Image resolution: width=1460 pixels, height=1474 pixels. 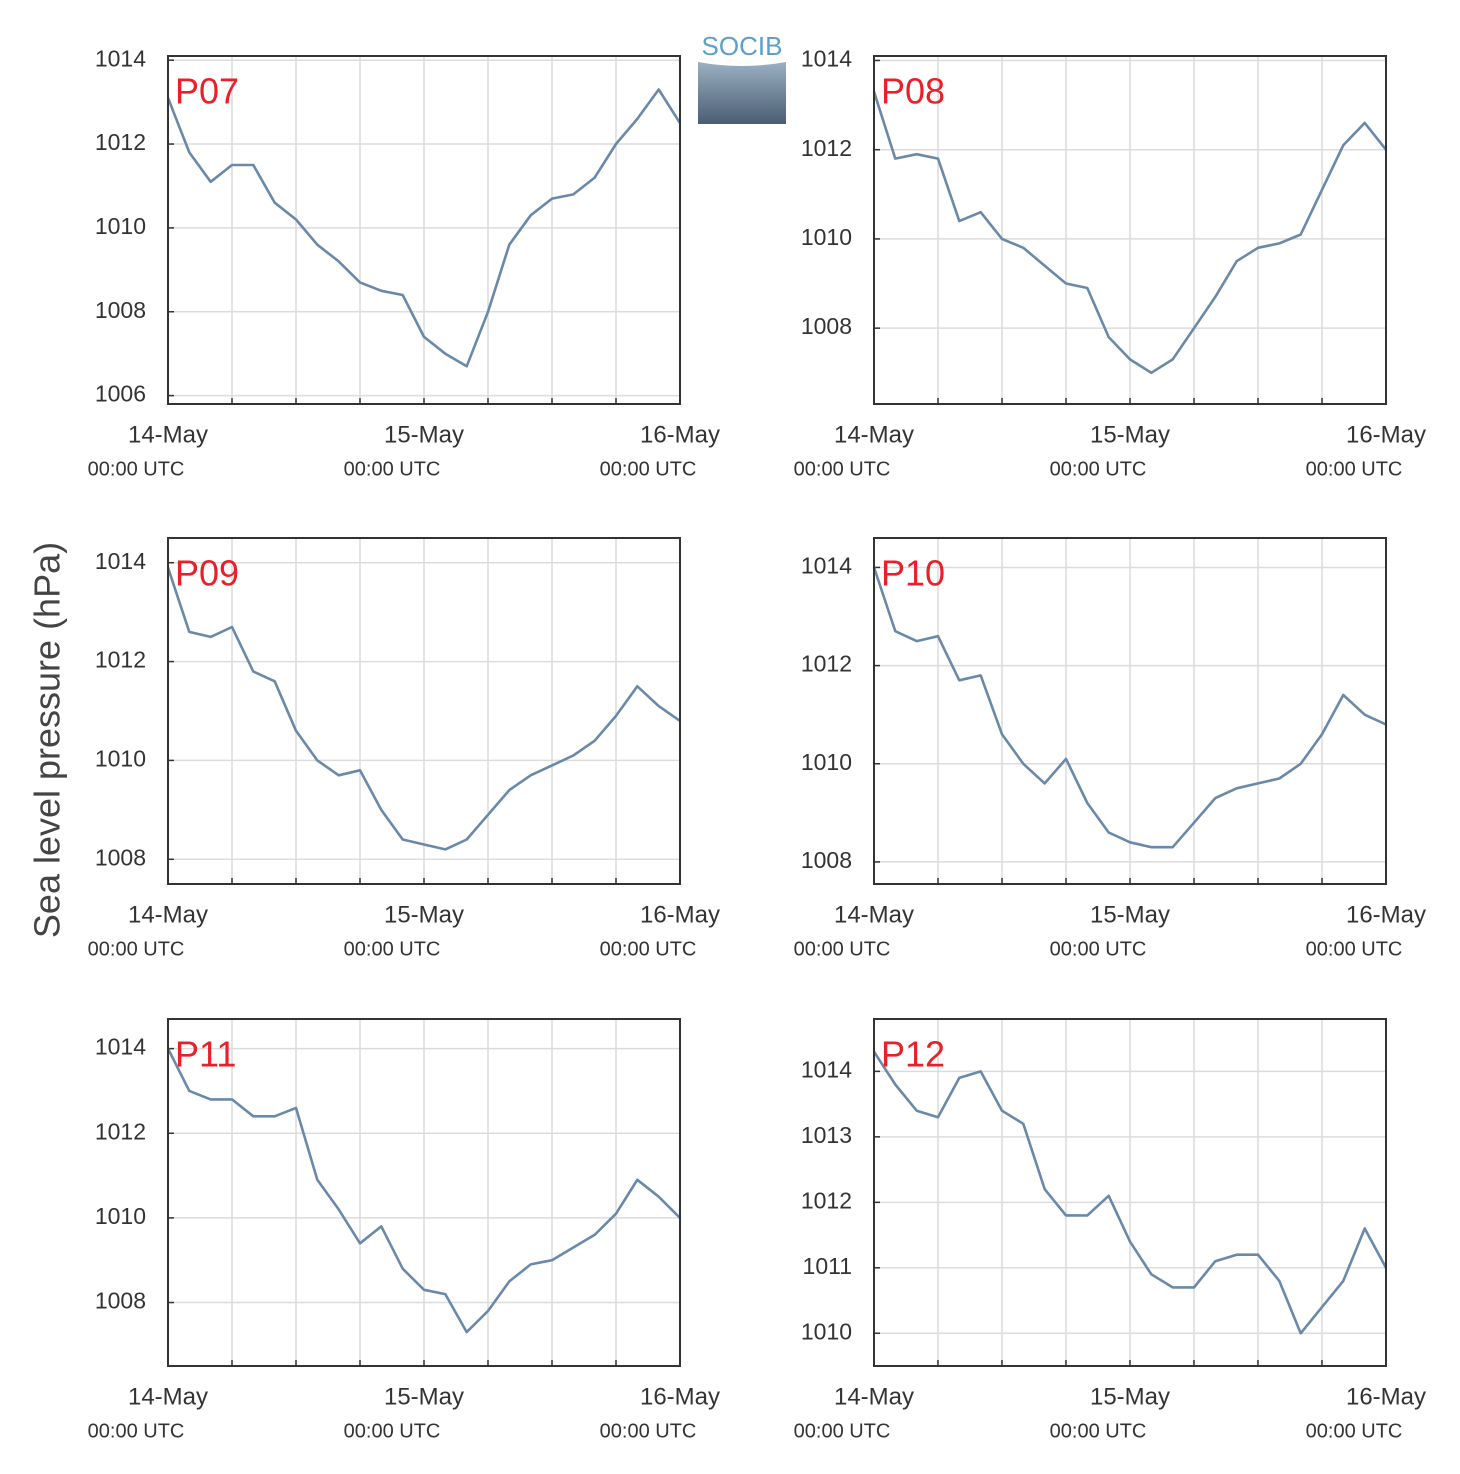 I want to click on logo: SOCIB, so click(x=742, y=77).